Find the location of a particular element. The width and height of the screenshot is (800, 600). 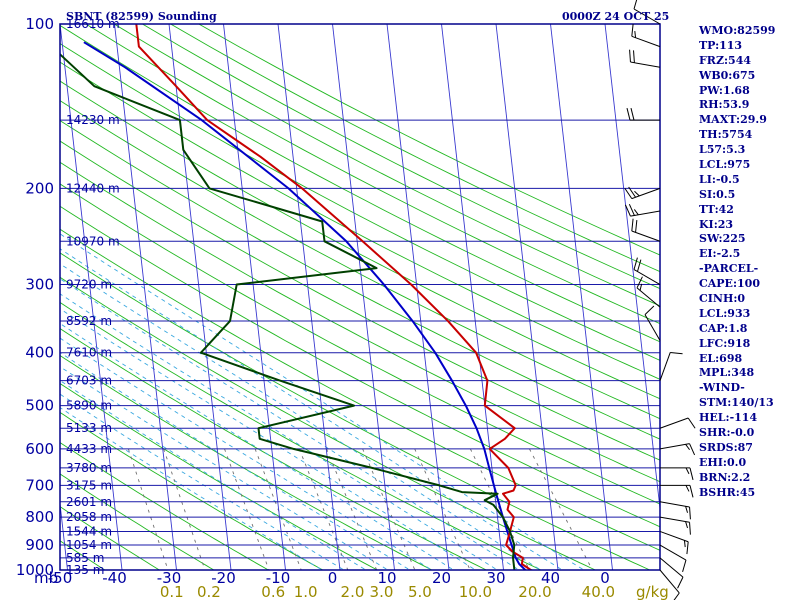

height-label: 2601 m is located at coordinates (89, 502).